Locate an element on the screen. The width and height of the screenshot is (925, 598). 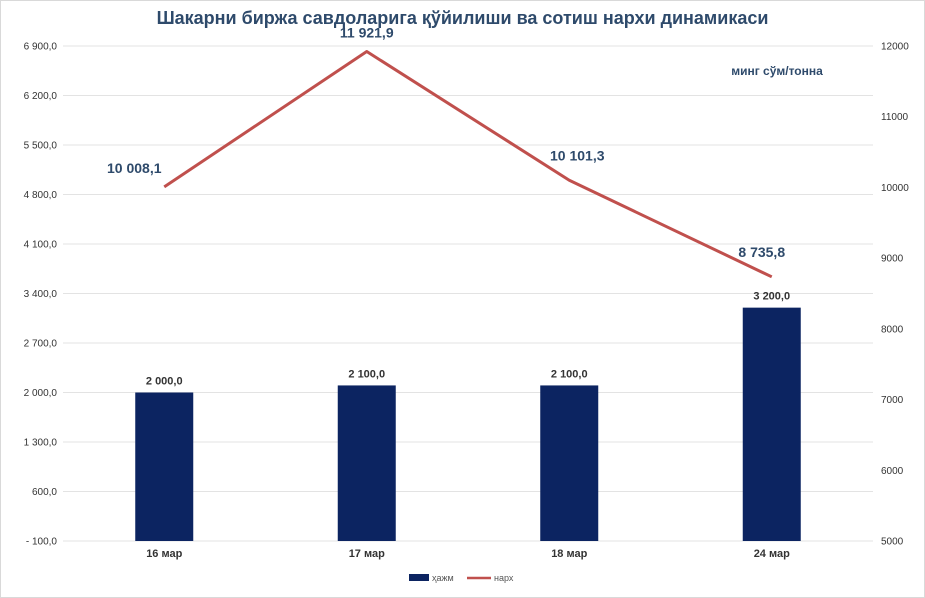
category-label: 17 мар is located at coordinates (367, 554).